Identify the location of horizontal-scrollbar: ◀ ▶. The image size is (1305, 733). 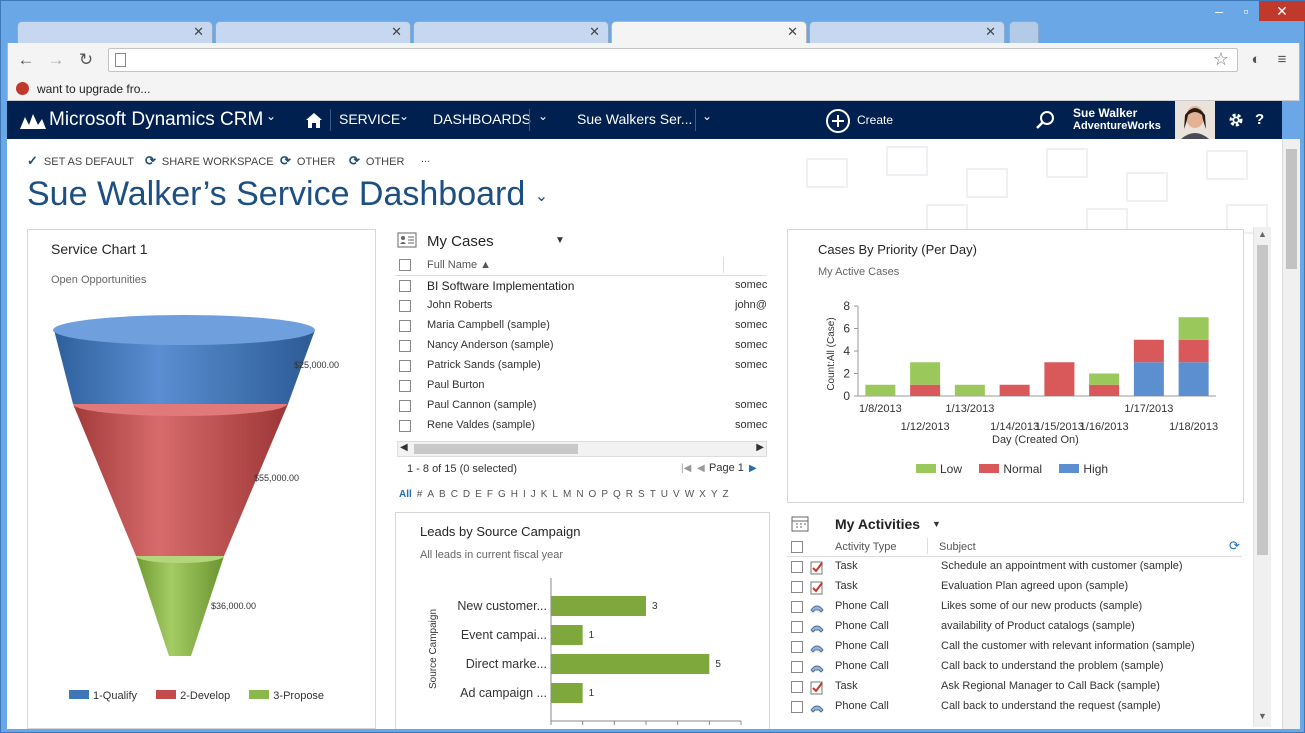
(582, 449).